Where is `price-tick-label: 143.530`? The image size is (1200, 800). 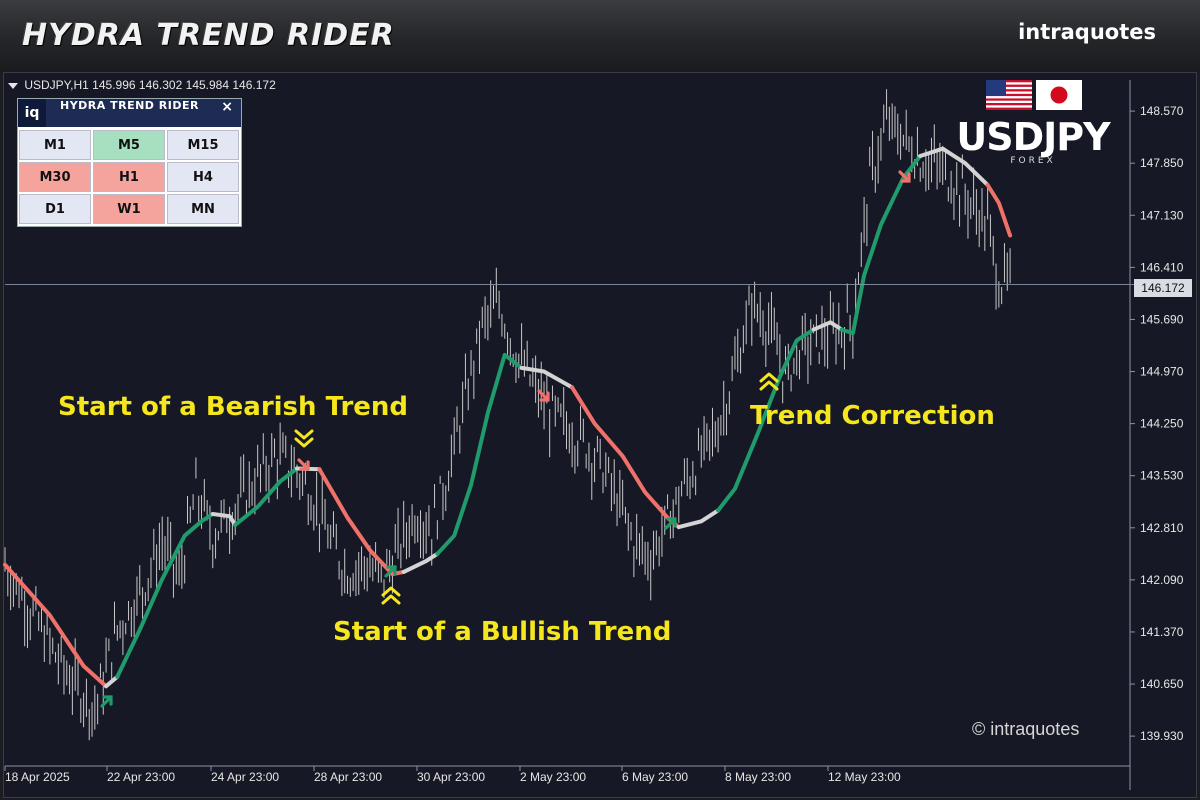
price-tick-label: 143.530 is located at coordinates (1162, 476).